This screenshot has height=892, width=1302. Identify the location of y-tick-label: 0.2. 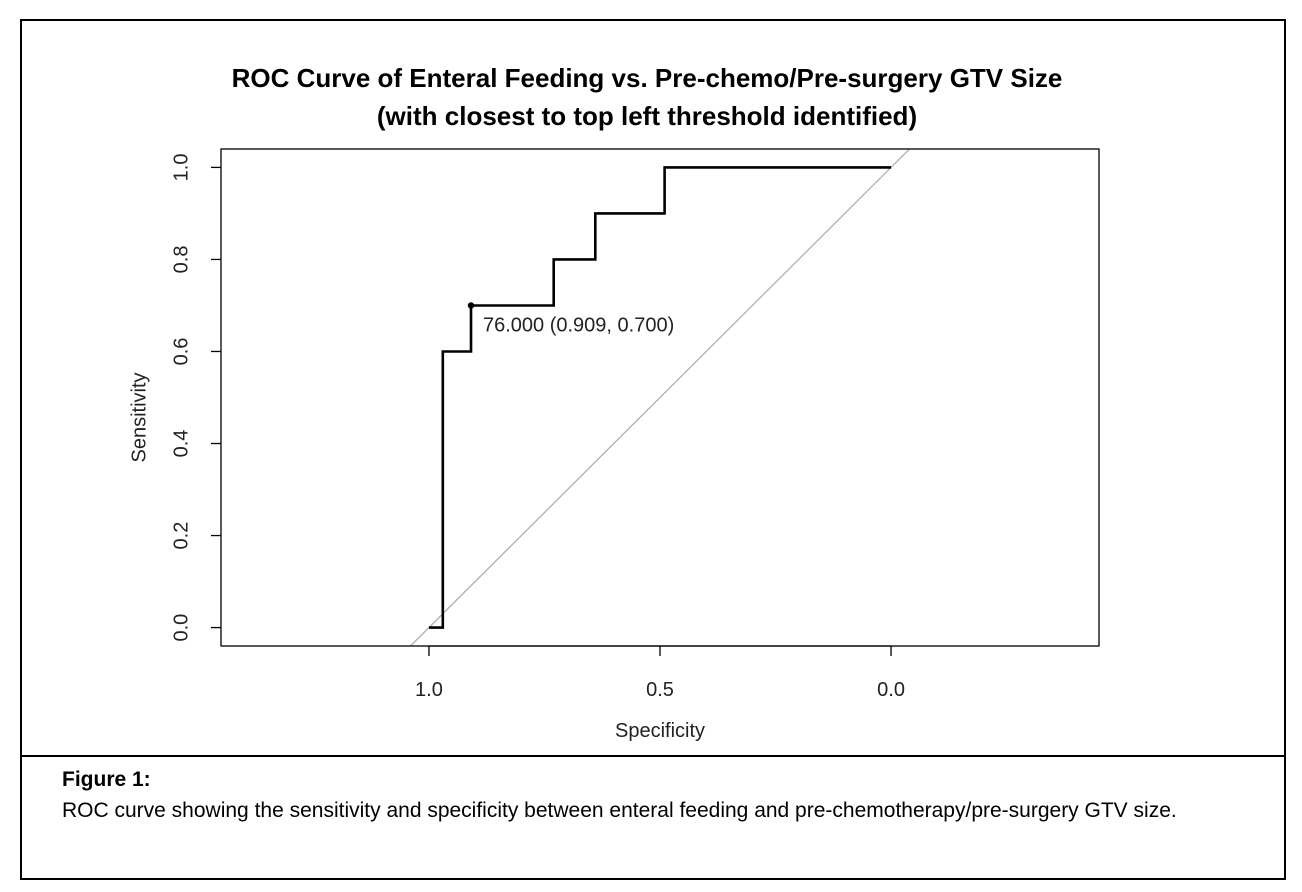
(181, 536).